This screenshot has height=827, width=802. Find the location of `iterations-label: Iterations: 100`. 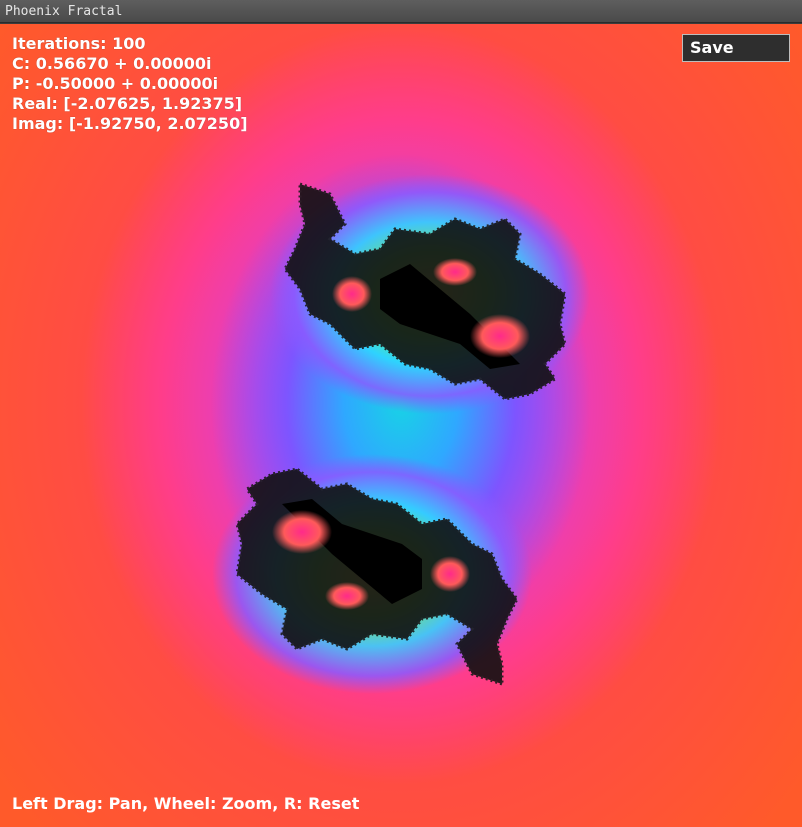

iterations-label: Iterations: 100 is located at coordinates (79, 43).